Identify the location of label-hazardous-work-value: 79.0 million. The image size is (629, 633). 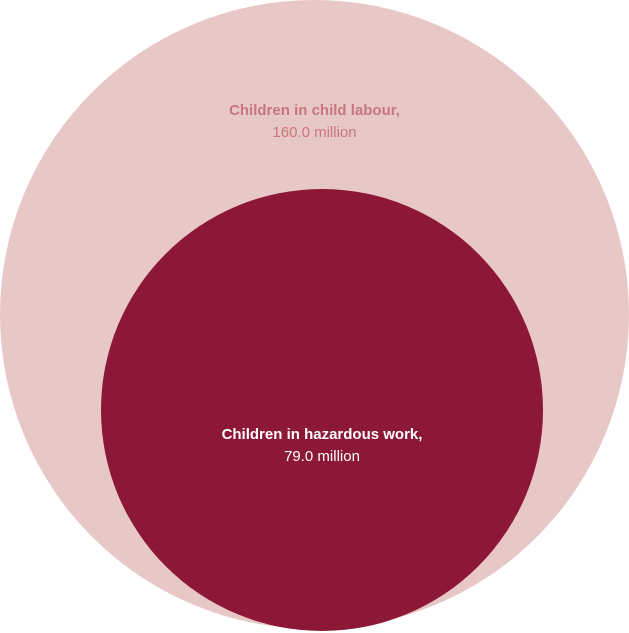
(322, 456).